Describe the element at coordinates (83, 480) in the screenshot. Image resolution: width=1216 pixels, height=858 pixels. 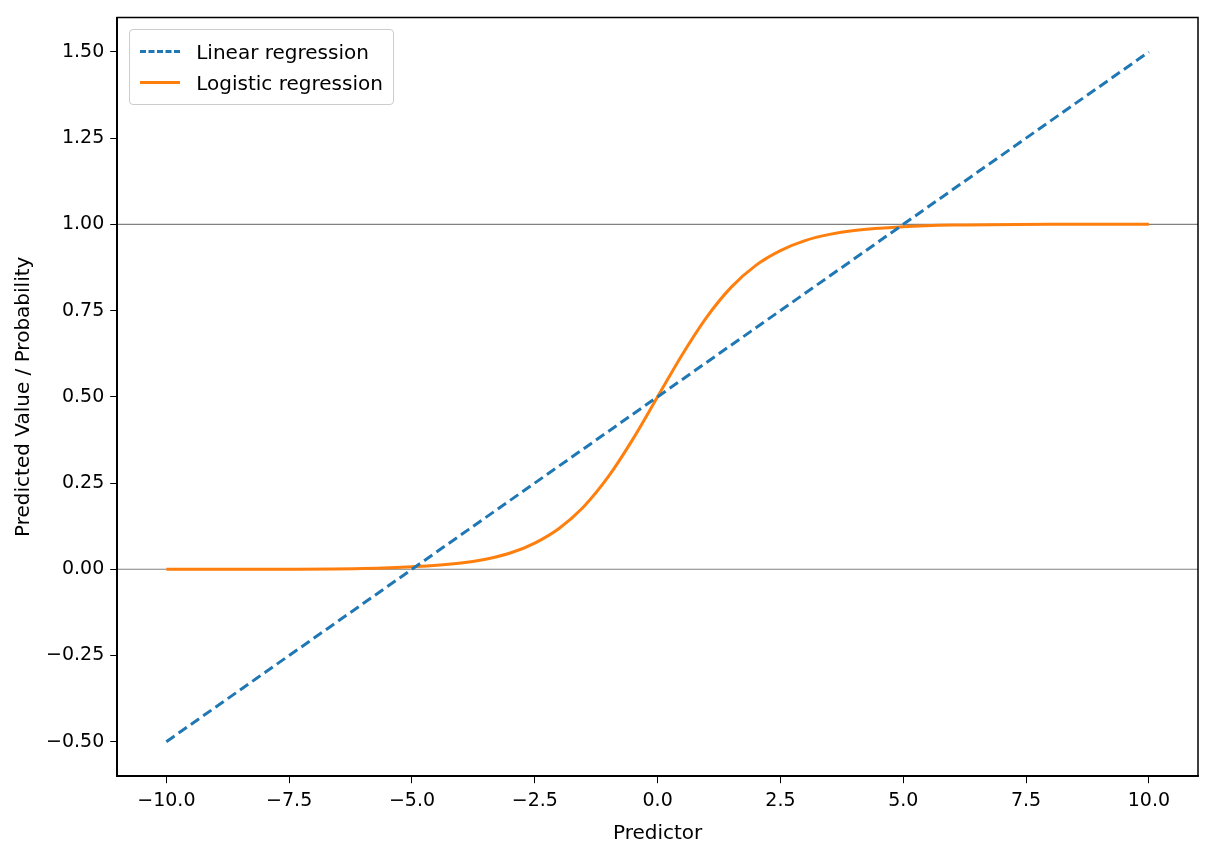
I see `y-tick-label: 0.25` at that location.